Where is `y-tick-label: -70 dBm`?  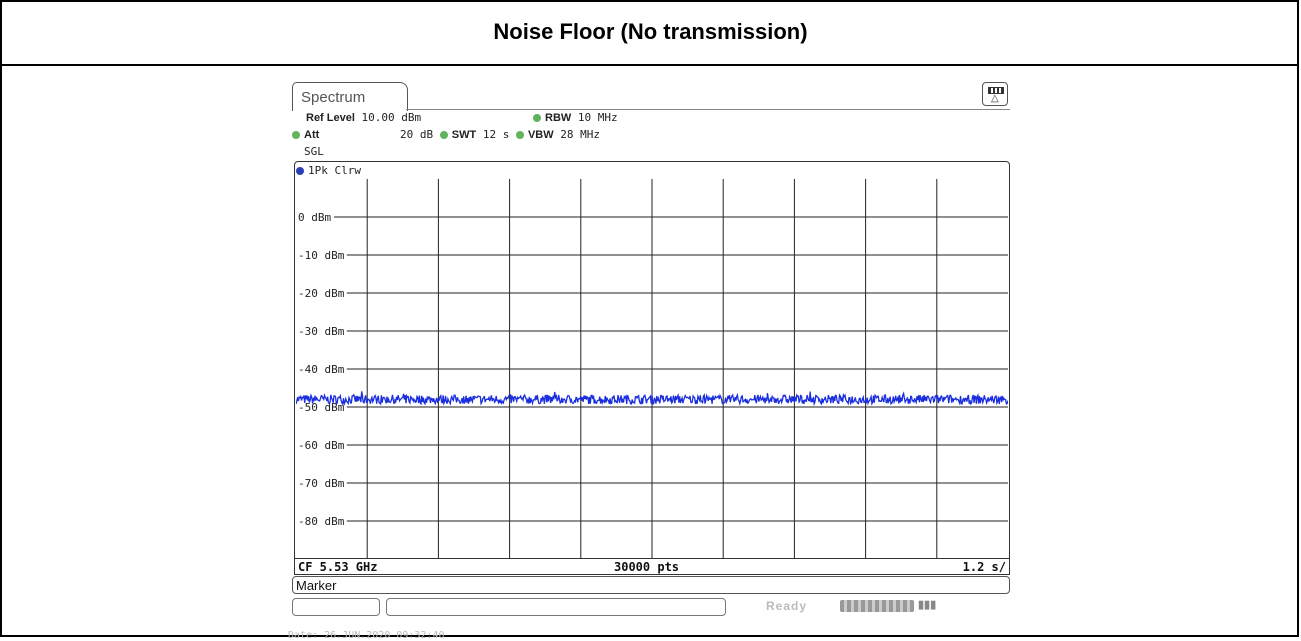
y-tick-label: -70 dBm is located at coordinates (321, 483).